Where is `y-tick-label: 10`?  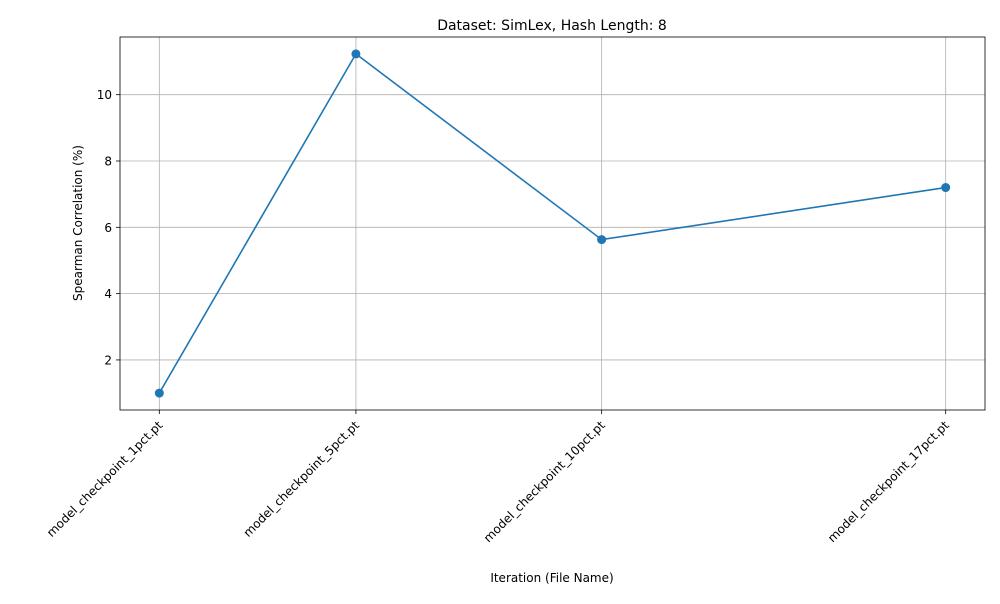 y-tick-label: 10 is located at coordinates (104, 95).